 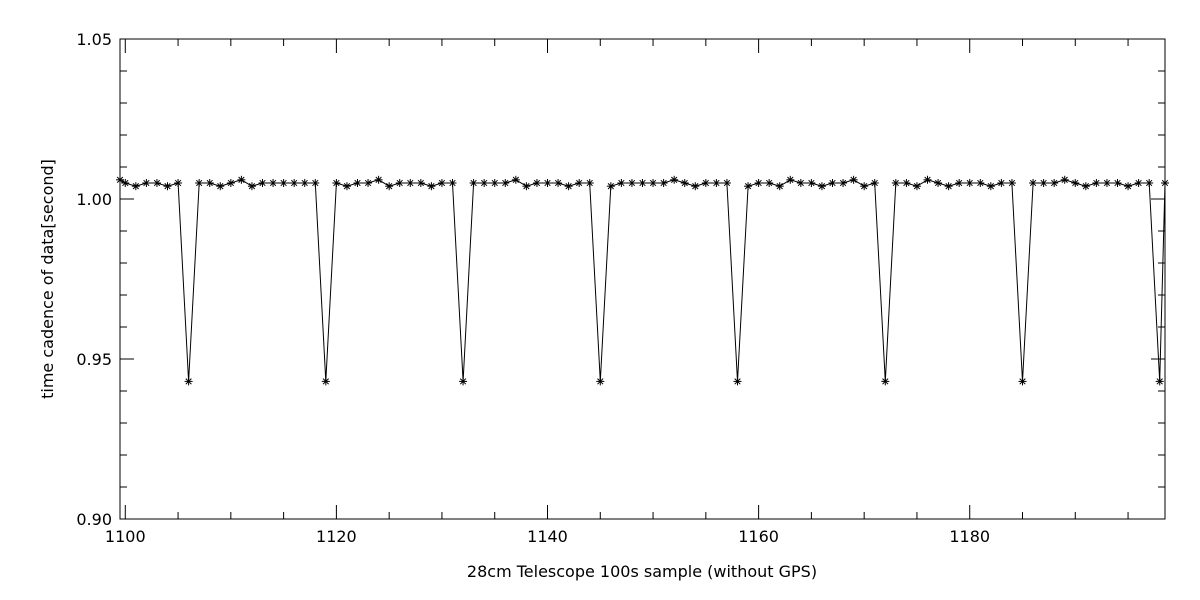 I want to click on x-tick-label: 1180, so click(x=969, y=536).